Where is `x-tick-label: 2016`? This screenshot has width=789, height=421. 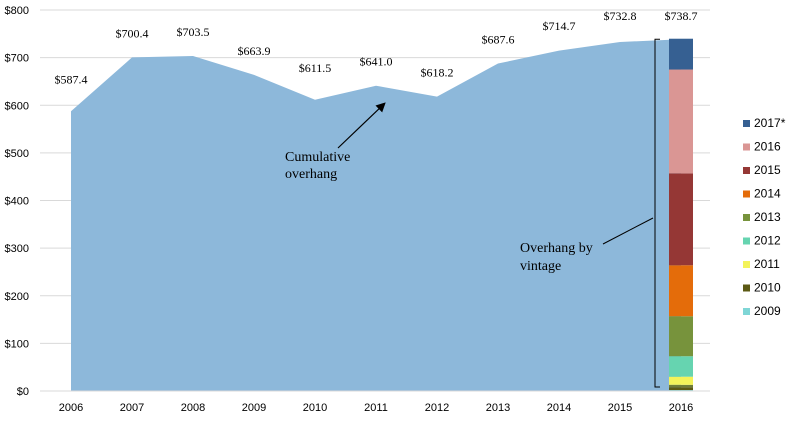
x-tick-label: 2016 is located at coordinates (681, 408).